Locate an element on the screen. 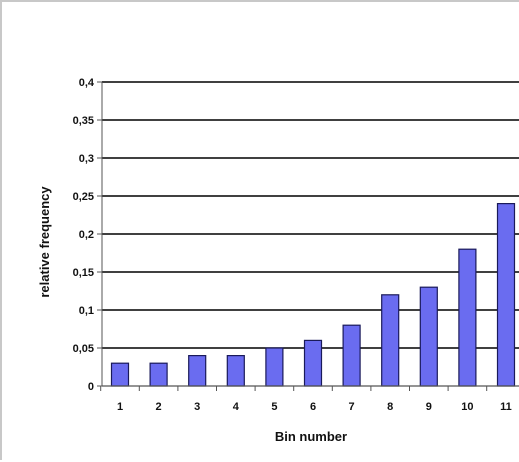 Image resolution: width=519 pixels, height=462 pixels. y-tick-label: 0,25 is located at coordinates (83, 197).